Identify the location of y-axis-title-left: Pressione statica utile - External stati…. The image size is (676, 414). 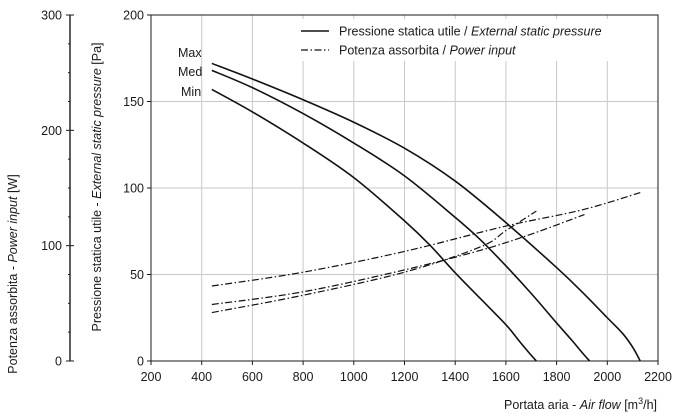
(97, 186).